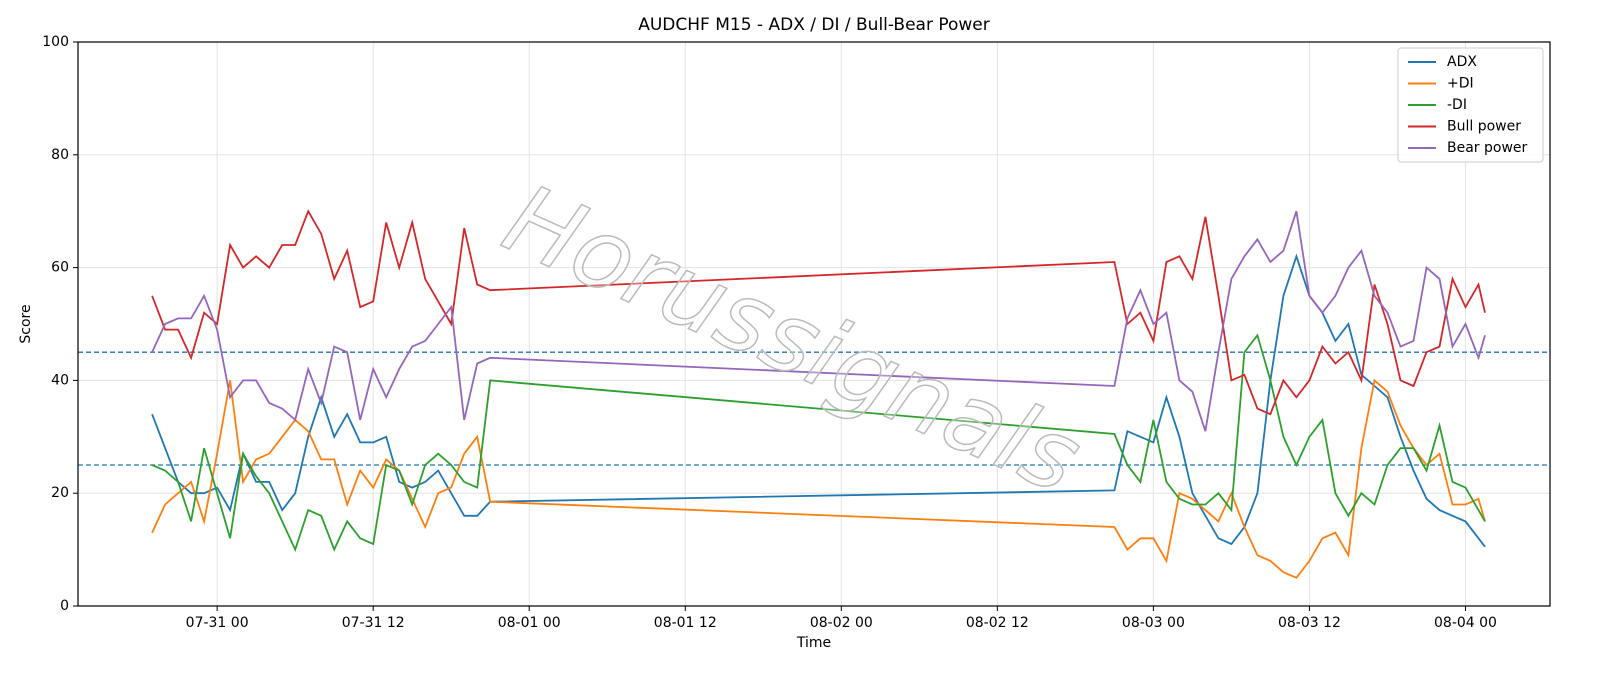 The image size is (1600, 690). Describe the element at coordinates (60, 155) in the screenshot. I see `y-tick-label: 80` at that location.